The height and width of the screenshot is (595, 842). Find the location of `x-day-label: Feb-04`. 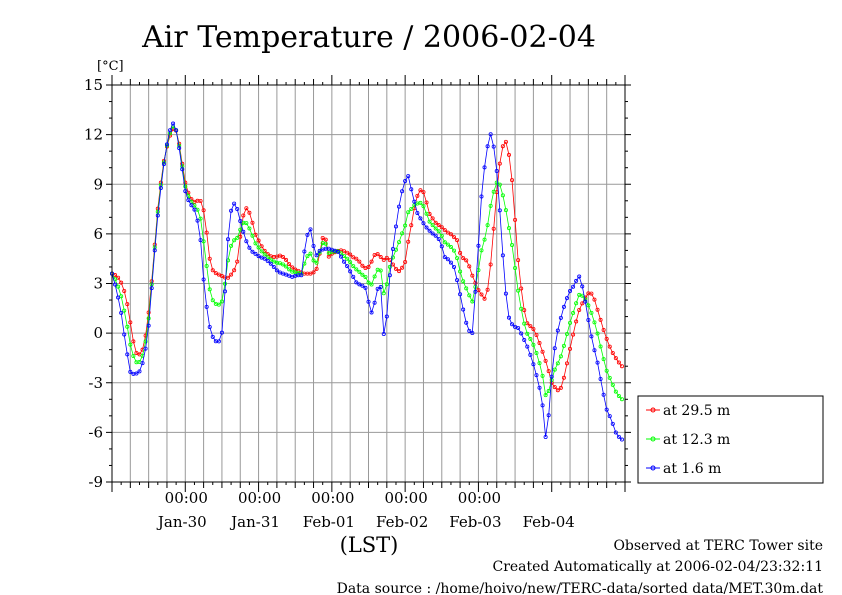

x-day-label: Feb-04 is located at coordinates (549, 522).